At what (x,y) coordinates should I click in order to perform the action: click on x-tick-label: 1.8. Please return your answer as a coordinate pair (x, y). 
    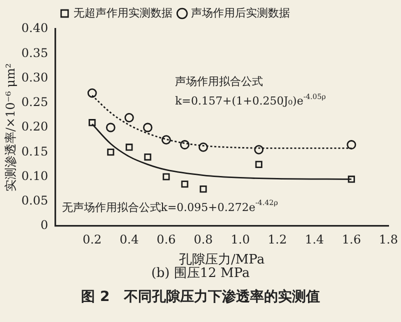
    Looking at the image, I should click on (388, 239).